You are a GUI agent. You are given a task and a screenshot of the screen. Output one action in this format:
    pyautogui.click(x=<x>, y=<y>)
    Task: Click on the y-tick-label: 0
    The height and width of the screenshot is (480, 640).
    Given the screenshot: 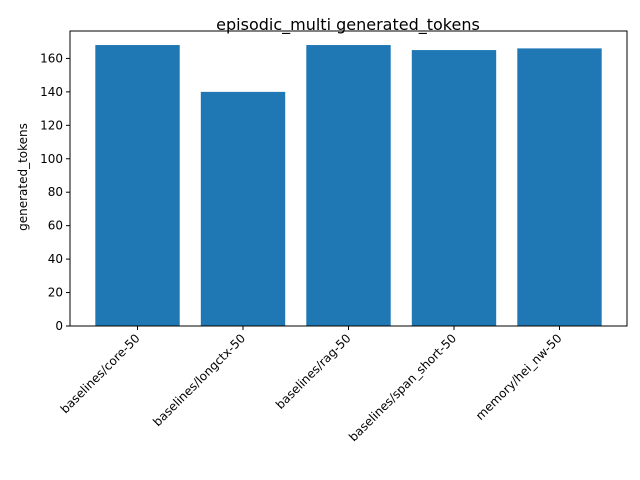 What is the action you would take?
    pyautogui.click(x=59, y=326)
    